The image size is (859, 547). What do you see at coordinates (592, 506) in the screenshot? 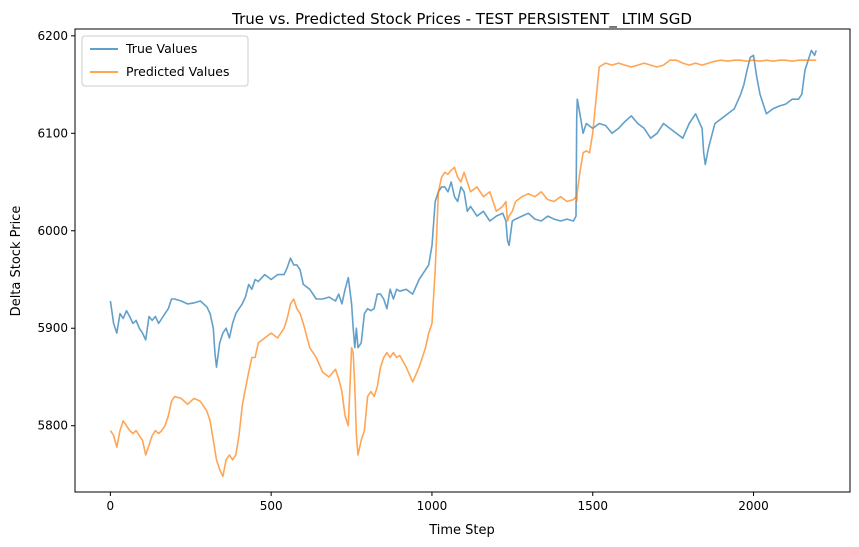
I see `x-tick-label: 1500` at bounding box center [592, 506].